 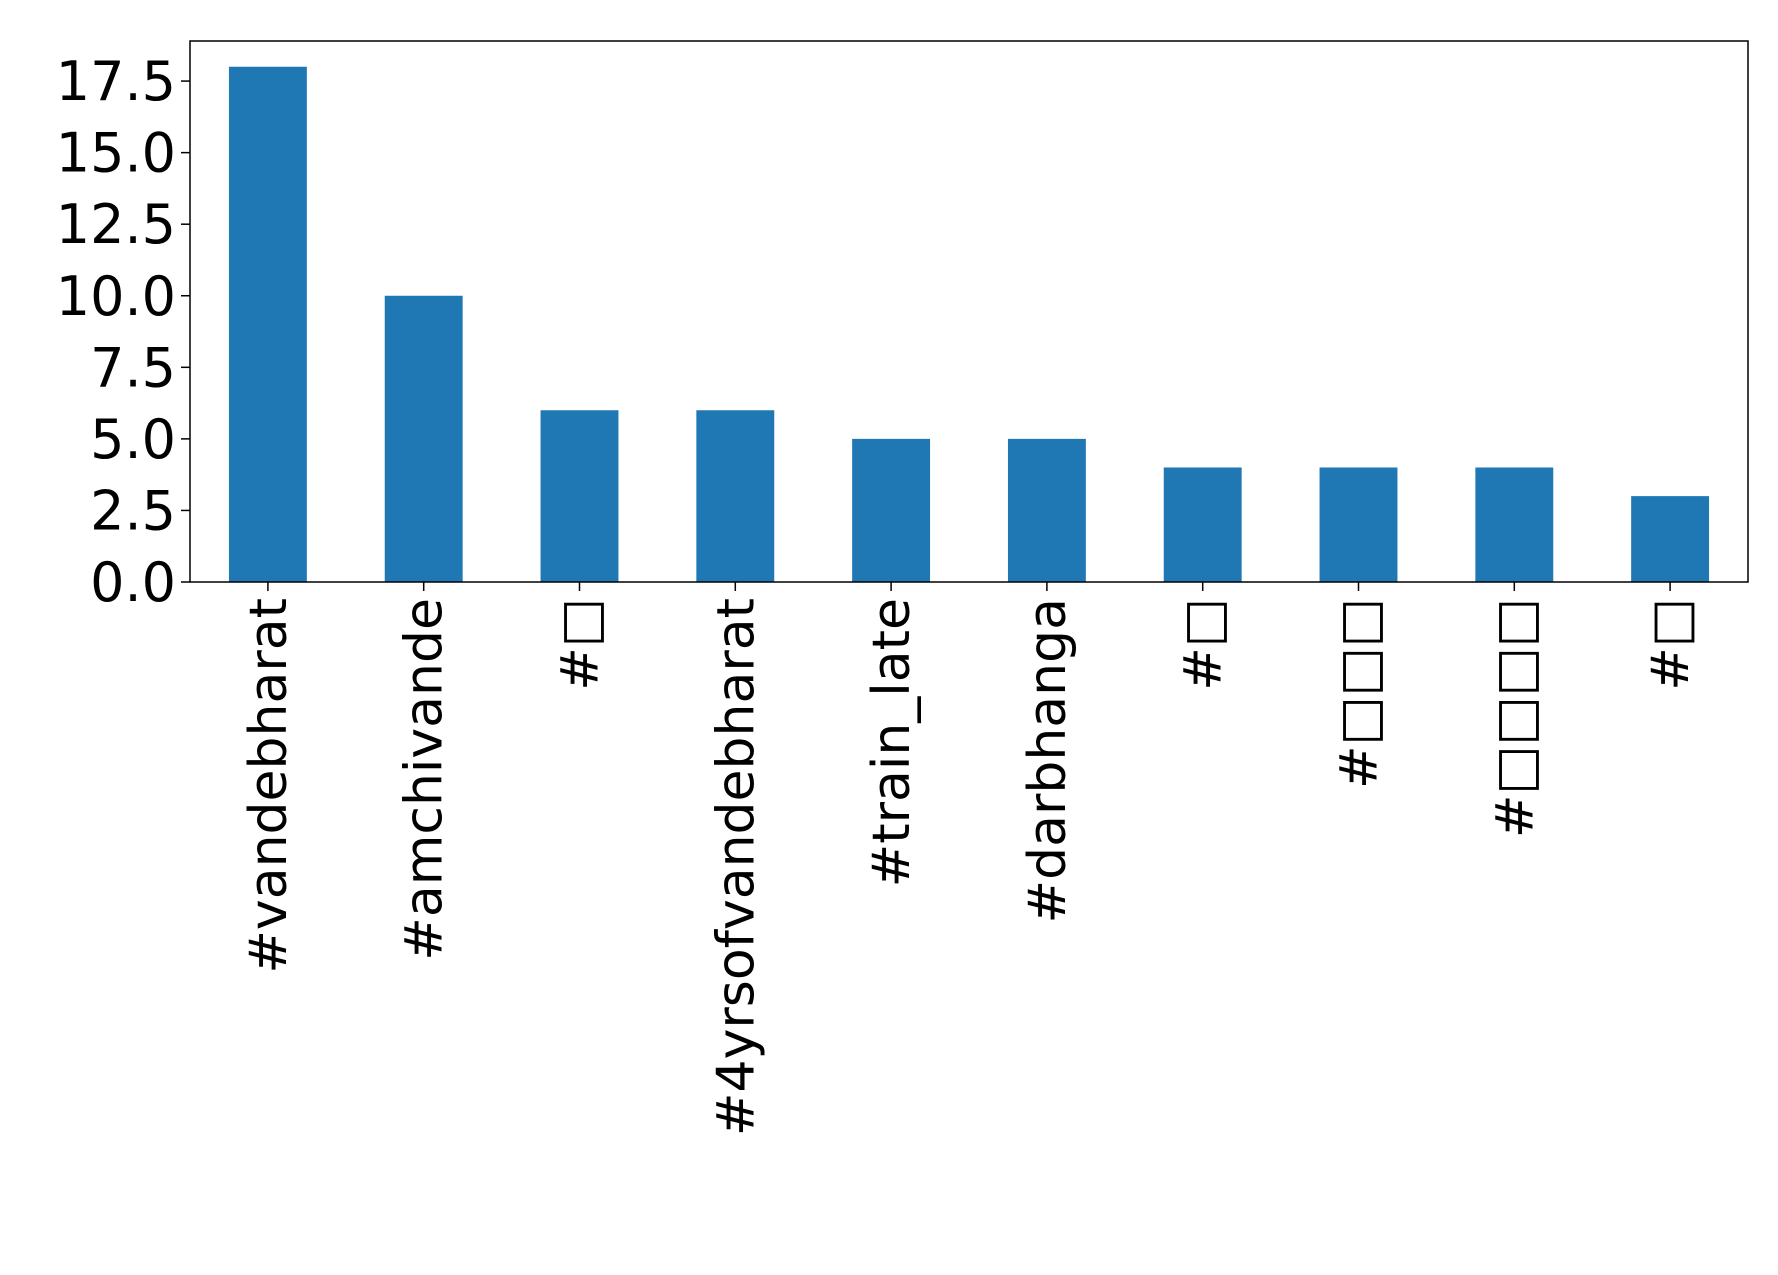 I want to click on y-axis: 0.0 2.5 5.0 7.5 10.0 12.5 15.0 17.5, so click(x=123, y=332).